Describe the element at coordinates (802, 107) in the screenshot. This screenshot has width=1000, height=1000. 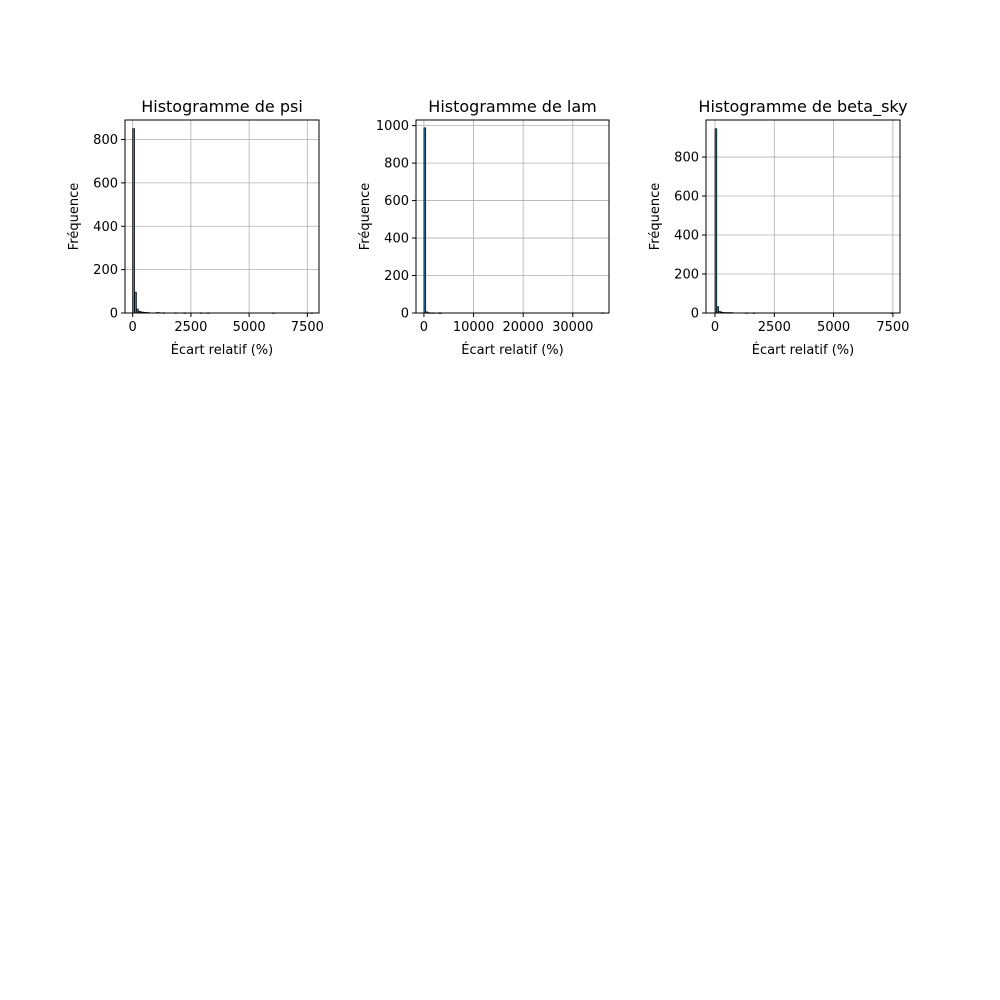
I see `chart-title: Histogramme de beta_sky` at that location.